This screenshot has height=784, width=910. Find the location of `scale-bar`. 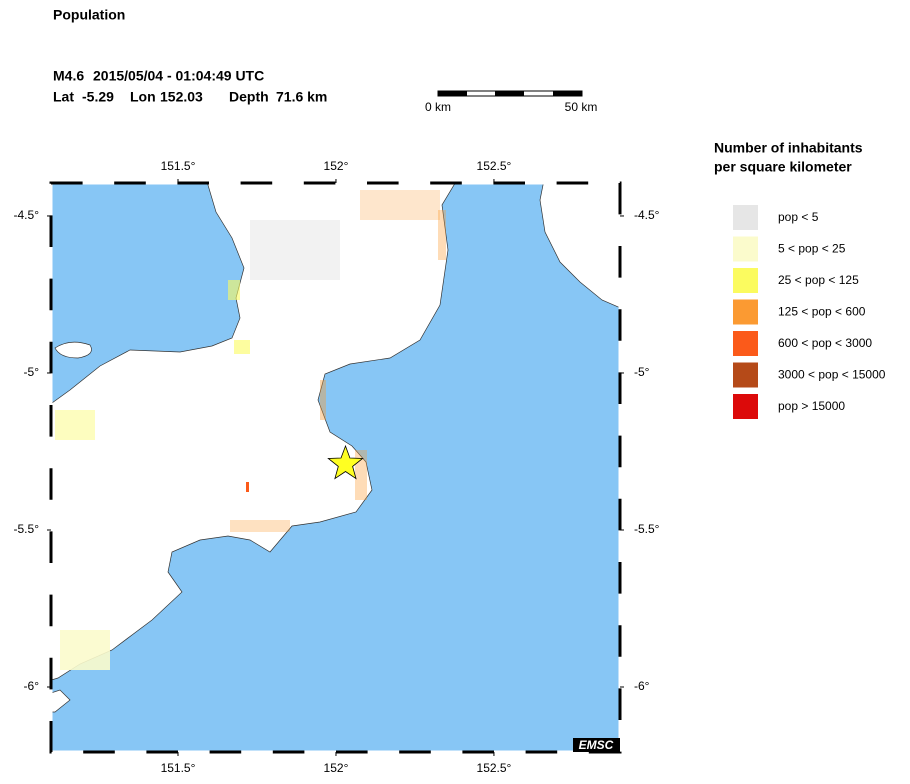

scale-bar is located at coordinates (510, 93).